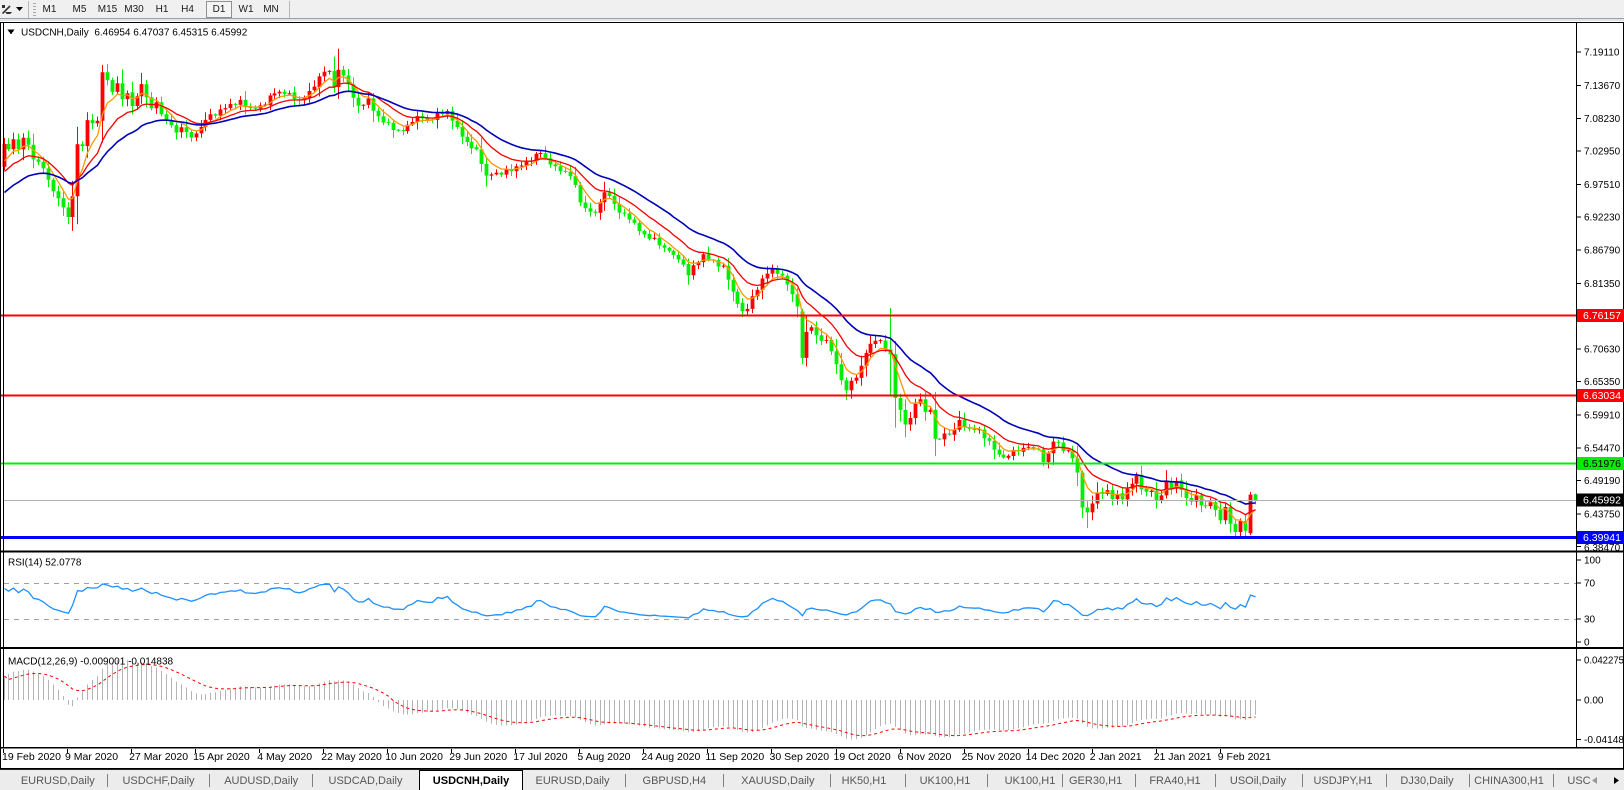  I want to click on svg-text: 17 Jul 2020, so click(540, 757).